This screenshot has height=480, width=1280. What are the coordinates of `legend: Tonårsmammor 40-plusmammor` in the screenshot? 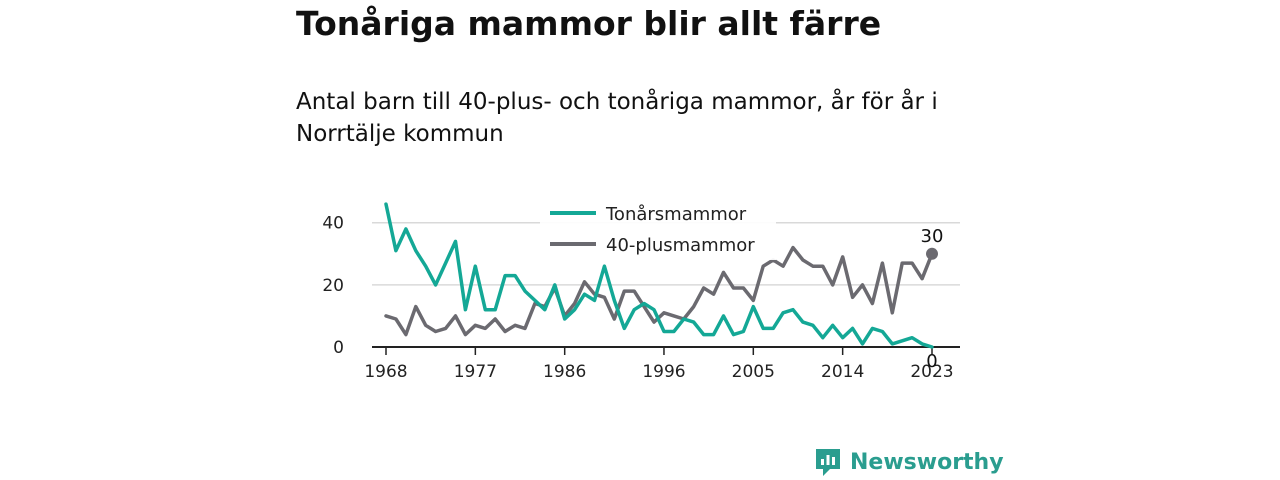 It's located at (658, 228).